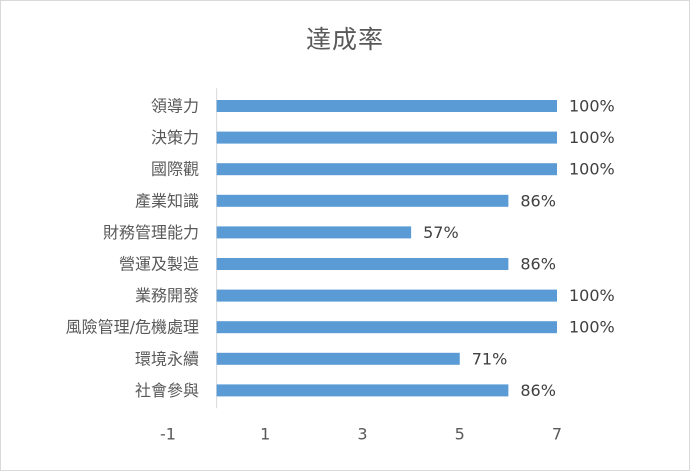 This screenshot has height=471, width=690. Describe the element at coordinates (175, 106) in the screenshot. I see `category-label: 領導力` at that location.